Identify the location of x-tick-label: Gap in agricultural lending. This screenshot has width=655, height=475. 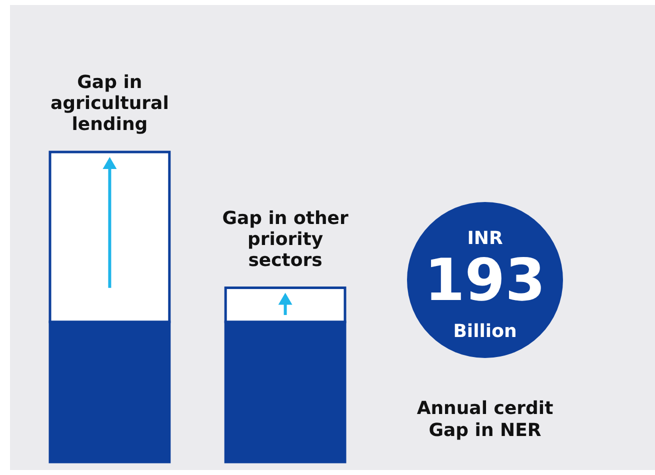
(109, 103).